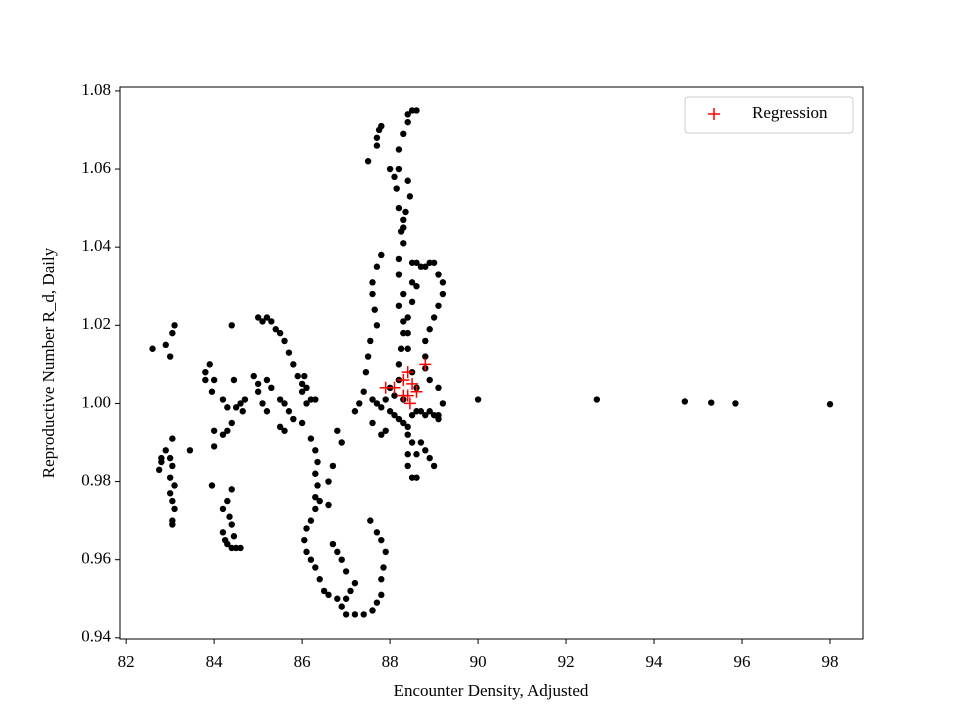 This screenshot has height=720, width=960. Describe the element at coordinates (96, 89) in the screenshot. I see `y-tick-label: 1.08` at that location.